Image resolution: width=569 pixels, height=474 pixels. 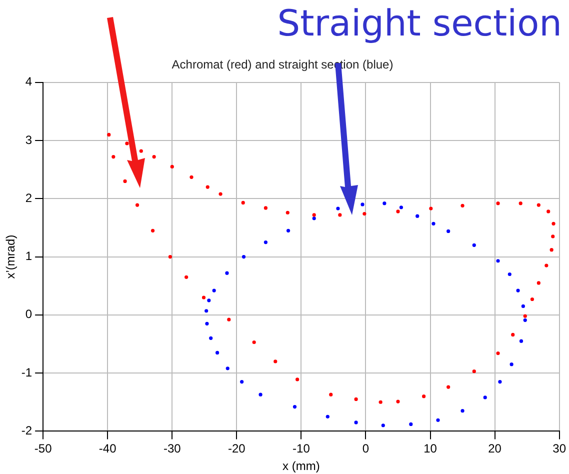 I want to click on x-tick-label: 0, so click(x=366, y=449).